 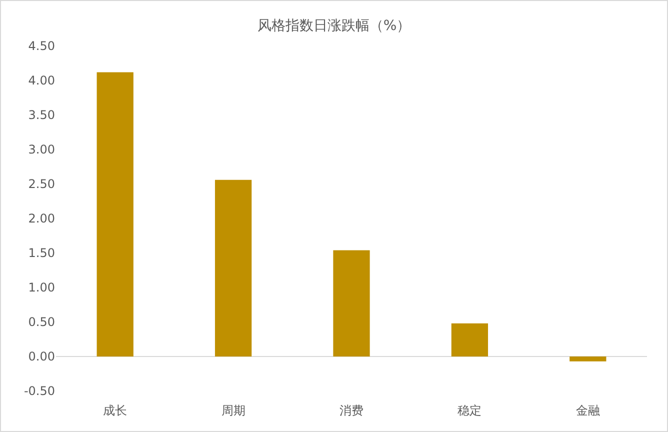 What do you see at coordinates (41, 184) in the screenshot?
I see `y-tick-label: 2.50` at bounding box center [41, 184].